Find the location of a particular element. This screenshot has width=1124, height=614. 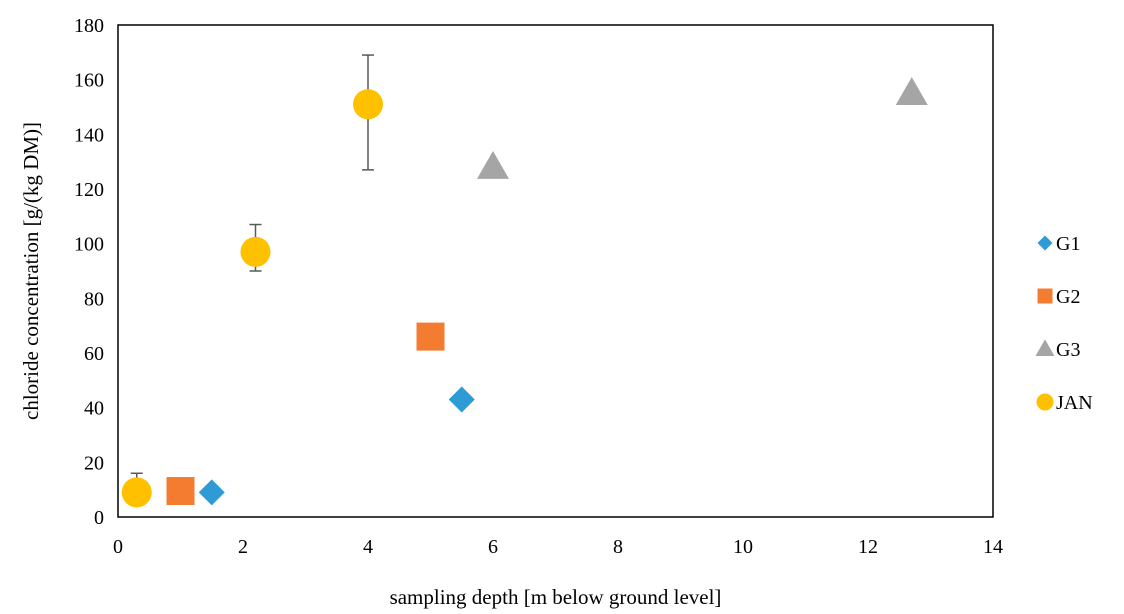

legend-label: JAN is located at coordinates (1074, 403).